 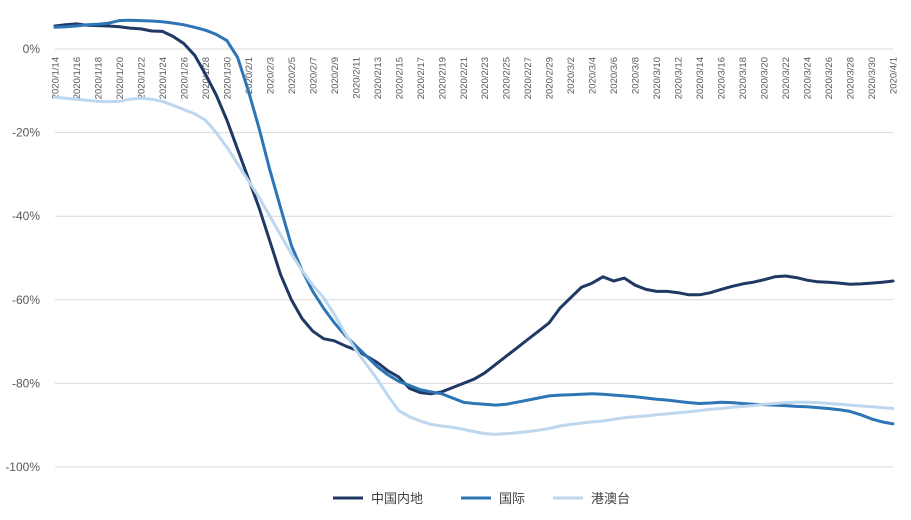 What do you see at coordinates (120, 78) in the screenshot?
I see `x-tick-label: 2020/1/20` at bounding box center [120, 78].